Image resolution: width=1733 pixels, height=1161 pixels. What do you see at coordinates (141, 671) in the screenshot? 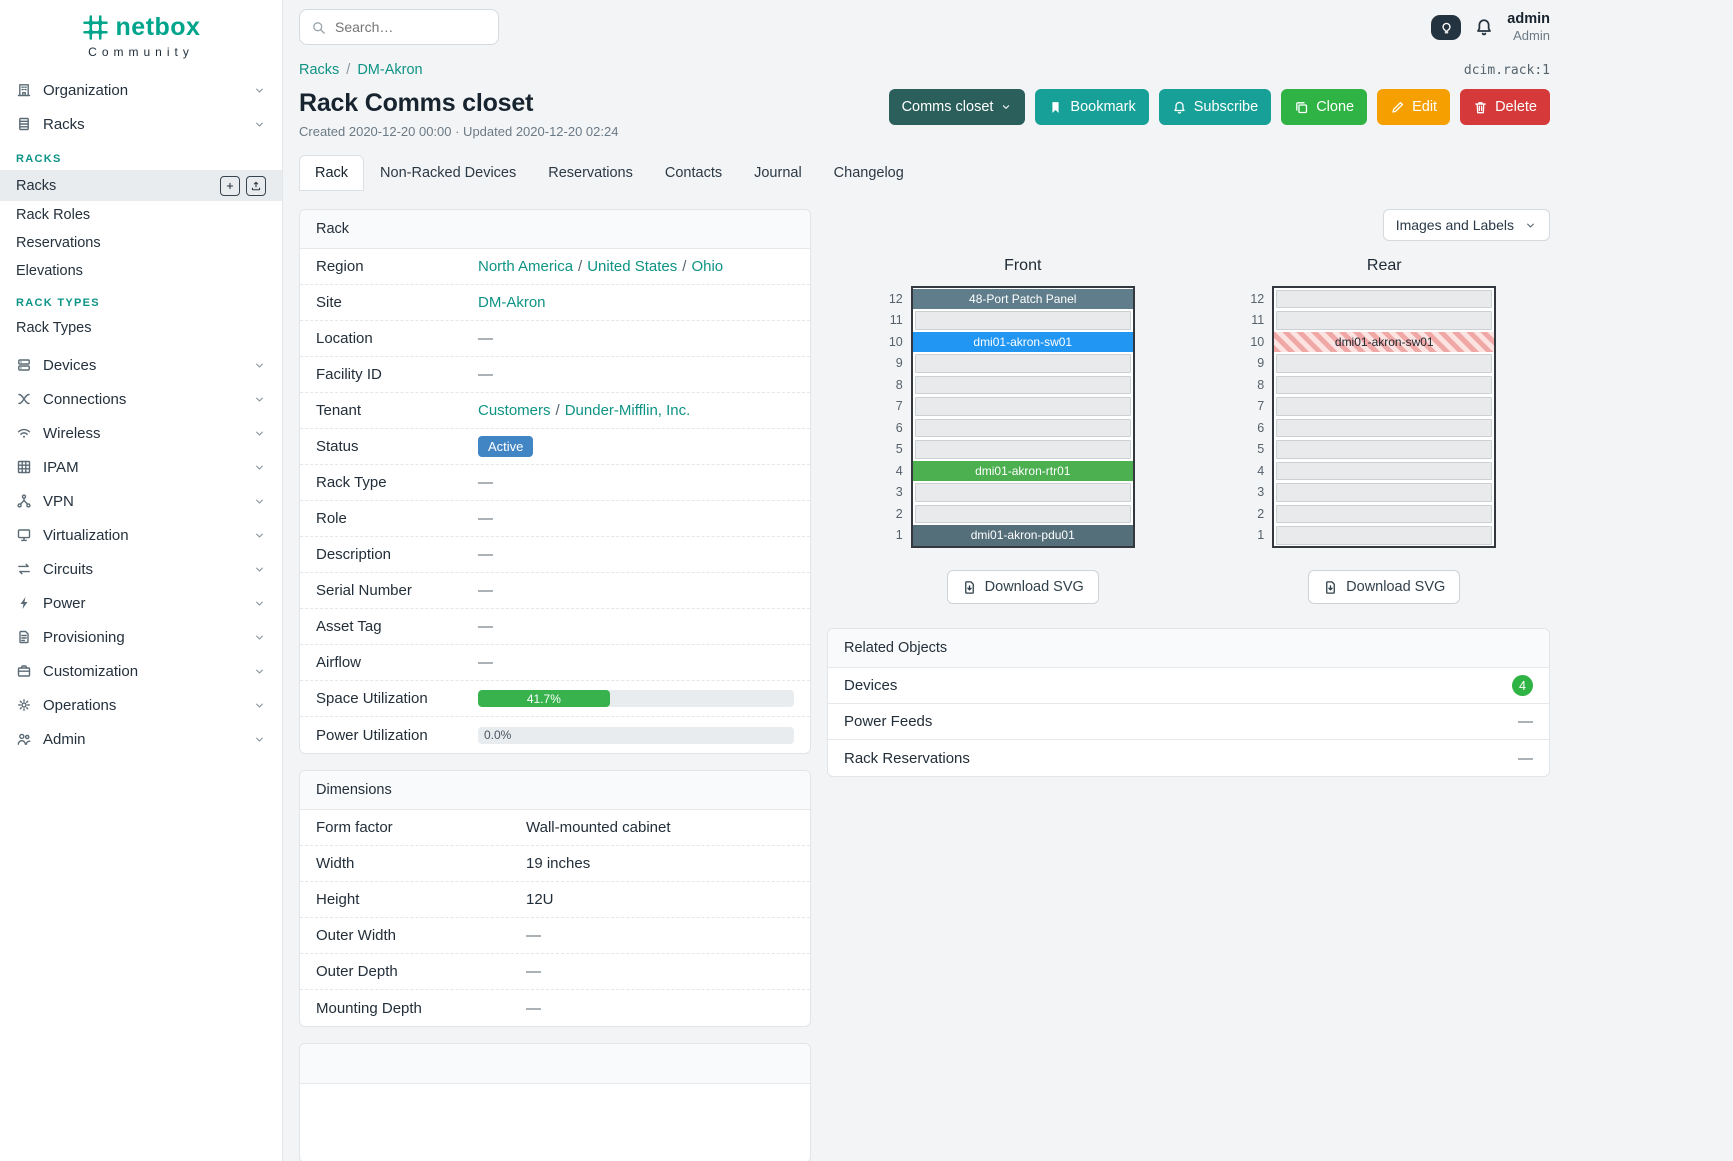
I see `sidebar-item-customization: Customization` at bounding box center [141, 671].